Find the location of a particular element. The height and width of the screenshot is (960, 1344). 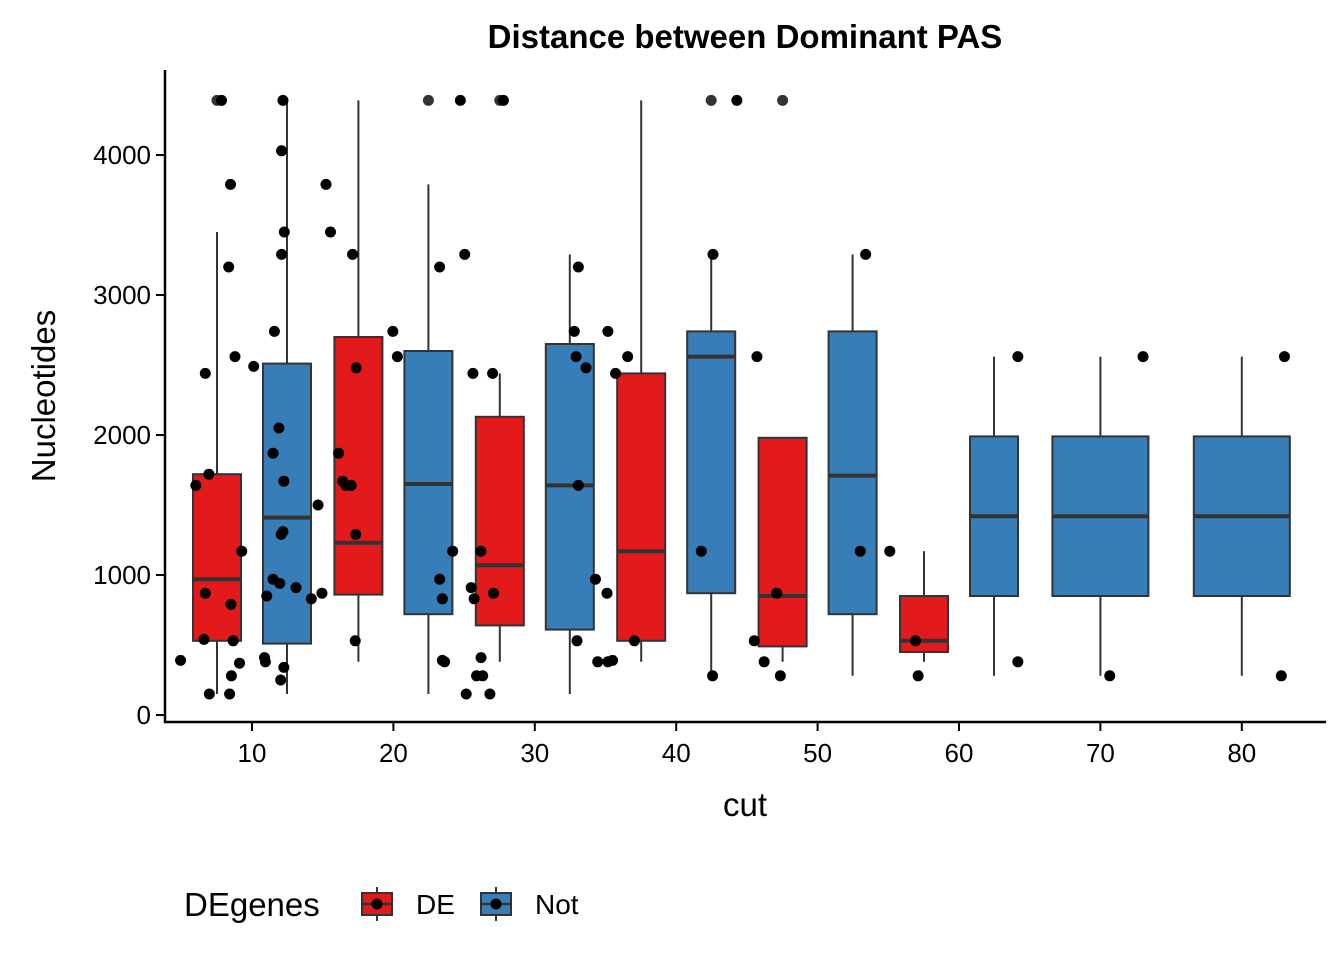

y-axis-label: Nucleotides is located at coordinates (43, 396).